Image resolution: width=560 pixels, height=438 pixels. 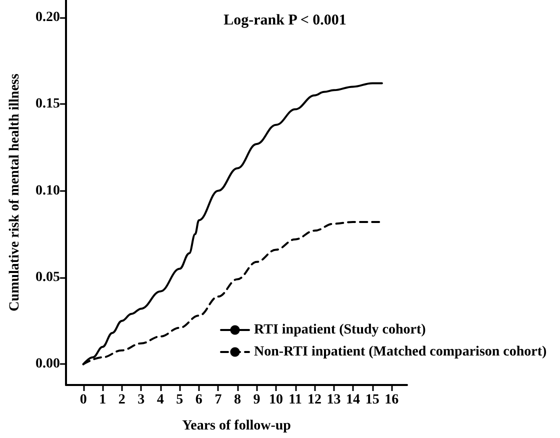 I want to click on x-tick-label: 1, so click(x=102, y=400).